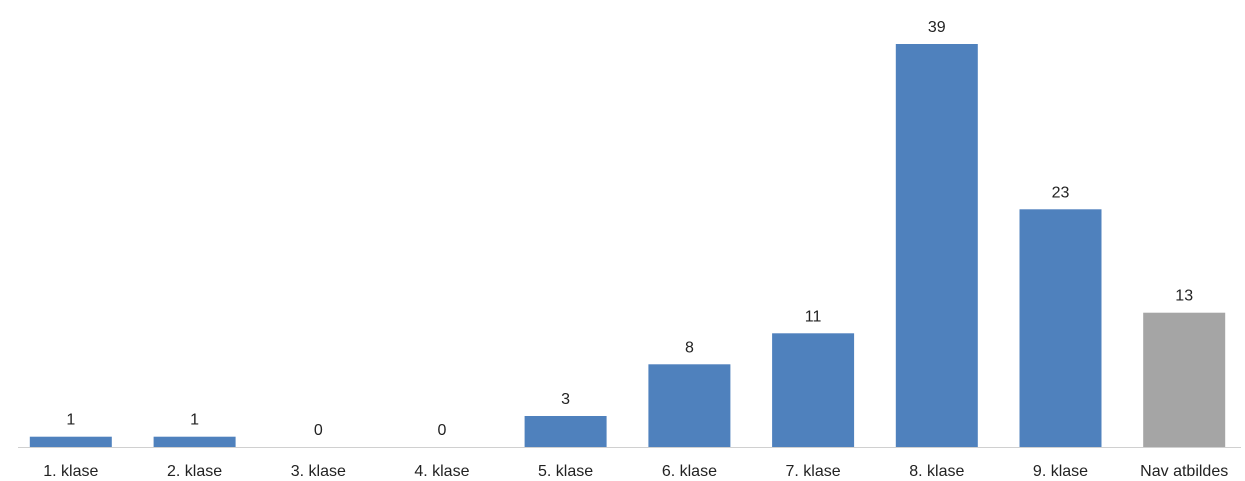 This screenshot has height=481, width=1245. Describe the element at coordinates (936, 471) in the screenshot. I see `x-tick-label-8: 8. klase` at that location.